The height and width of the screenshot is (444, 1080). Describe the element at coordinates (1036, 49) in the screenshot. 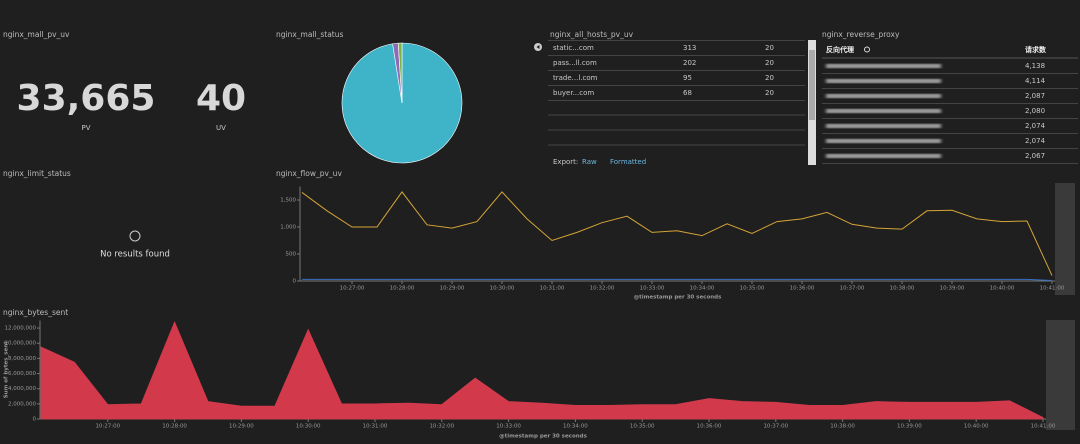

I see `column-header: 请求数` at that location.